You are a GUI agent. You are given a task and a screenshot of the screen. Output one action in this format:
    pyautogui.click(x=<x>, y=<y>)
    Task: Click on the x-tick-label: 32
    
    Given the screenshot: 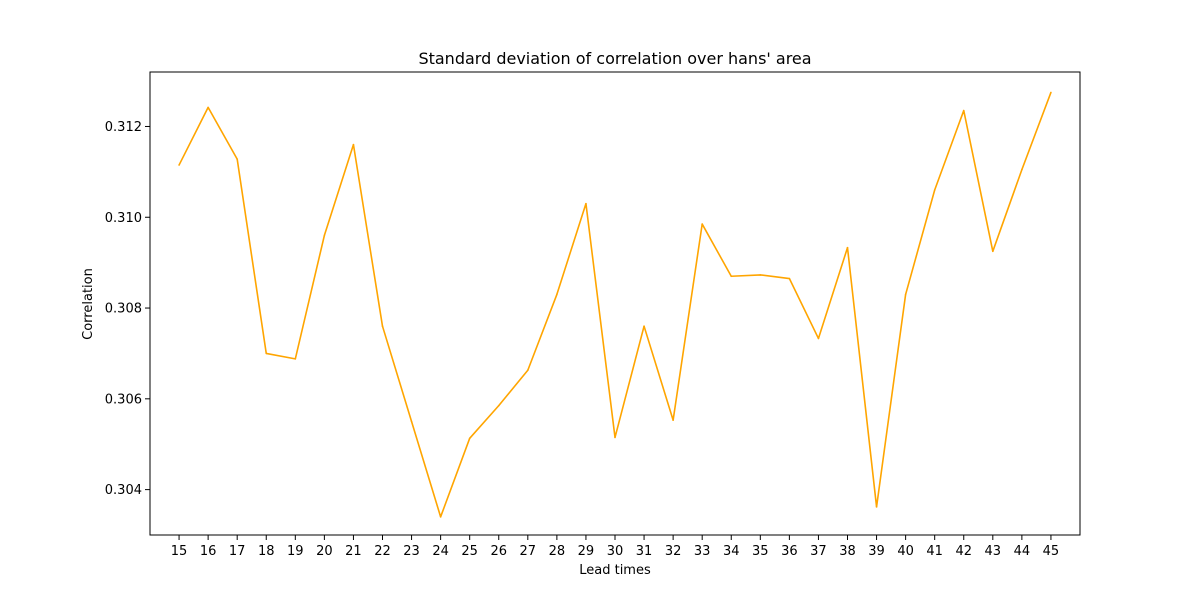 What is the action you would take?
    pyautogui.click(x=673, y=551)
    